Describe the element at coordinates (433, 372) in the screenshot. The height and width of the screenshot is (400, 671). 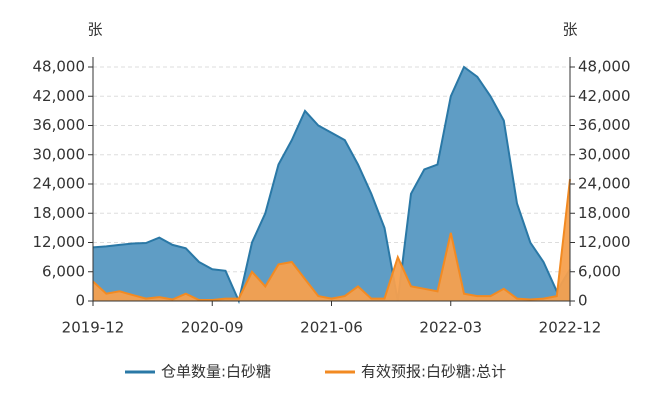
I see `legend-label: 有效预报:白砂糖:总计` at that location.